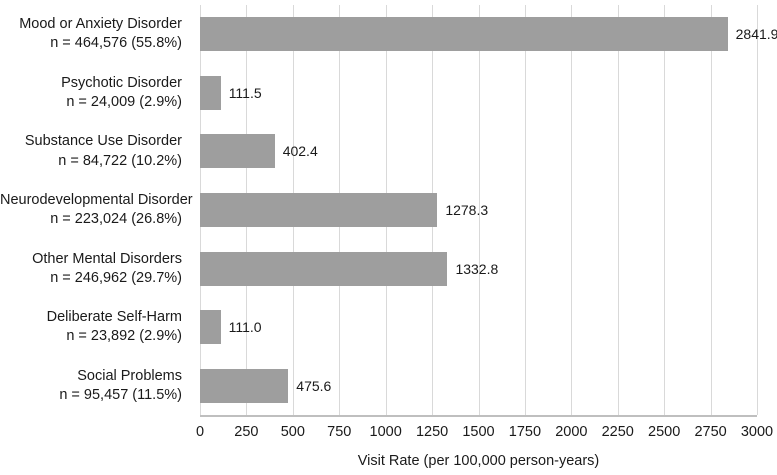 The height and width of the screenshot is (475, 777). What do you see at coordinates (478, 432) in the screenshot?
I see `x-tick-label: 1500` at bounding box center [478, 432].